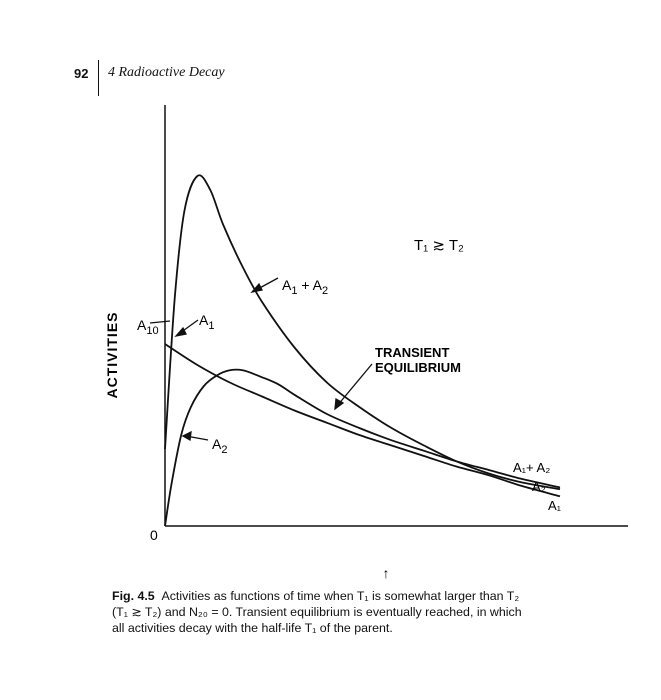 The width and height of the screenshot is (661, 700). Describe the element at coordinates (539, 486) in the screenshot. I see `end-label-a2: A₂` at that location.